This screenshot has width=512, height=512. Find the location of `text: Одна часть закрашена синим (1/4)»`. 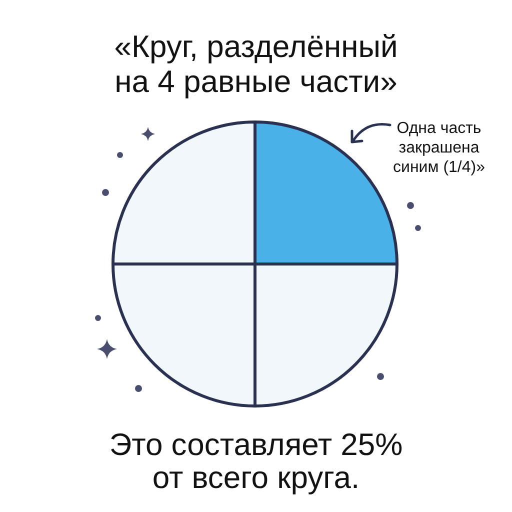

text: Одна часть закрашена синим (1/4)» is located at coordinates (439, 148).